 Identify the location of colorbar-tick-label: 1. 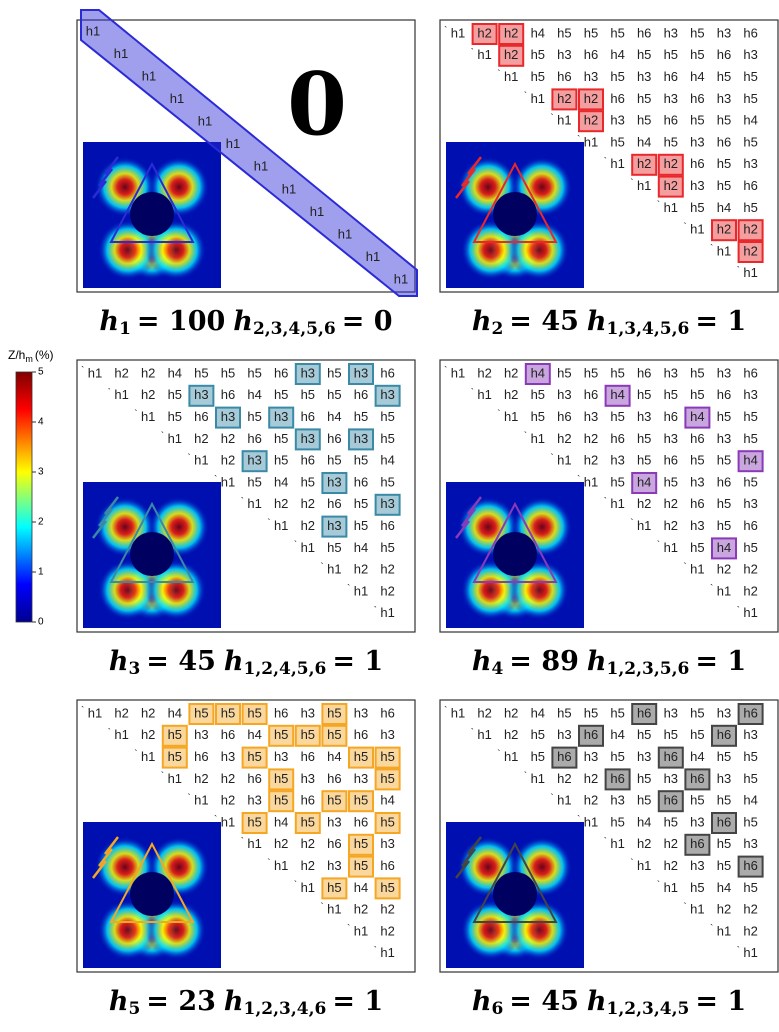
(41, 572).